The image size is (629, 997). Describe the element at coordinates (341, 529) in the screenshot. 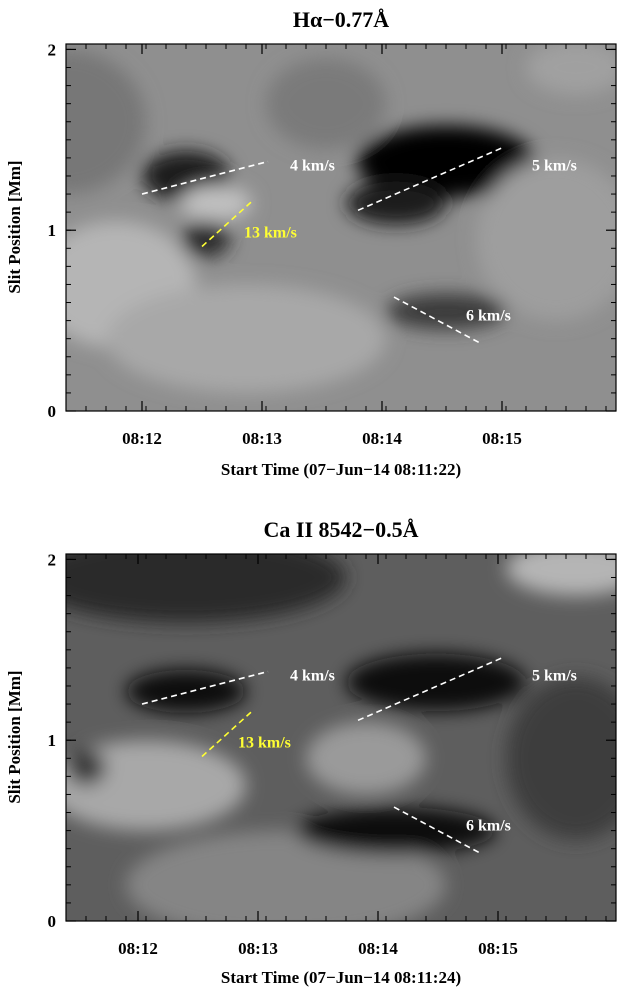

I see `panel-title: Ca II 8542−0.5Å` at that location.